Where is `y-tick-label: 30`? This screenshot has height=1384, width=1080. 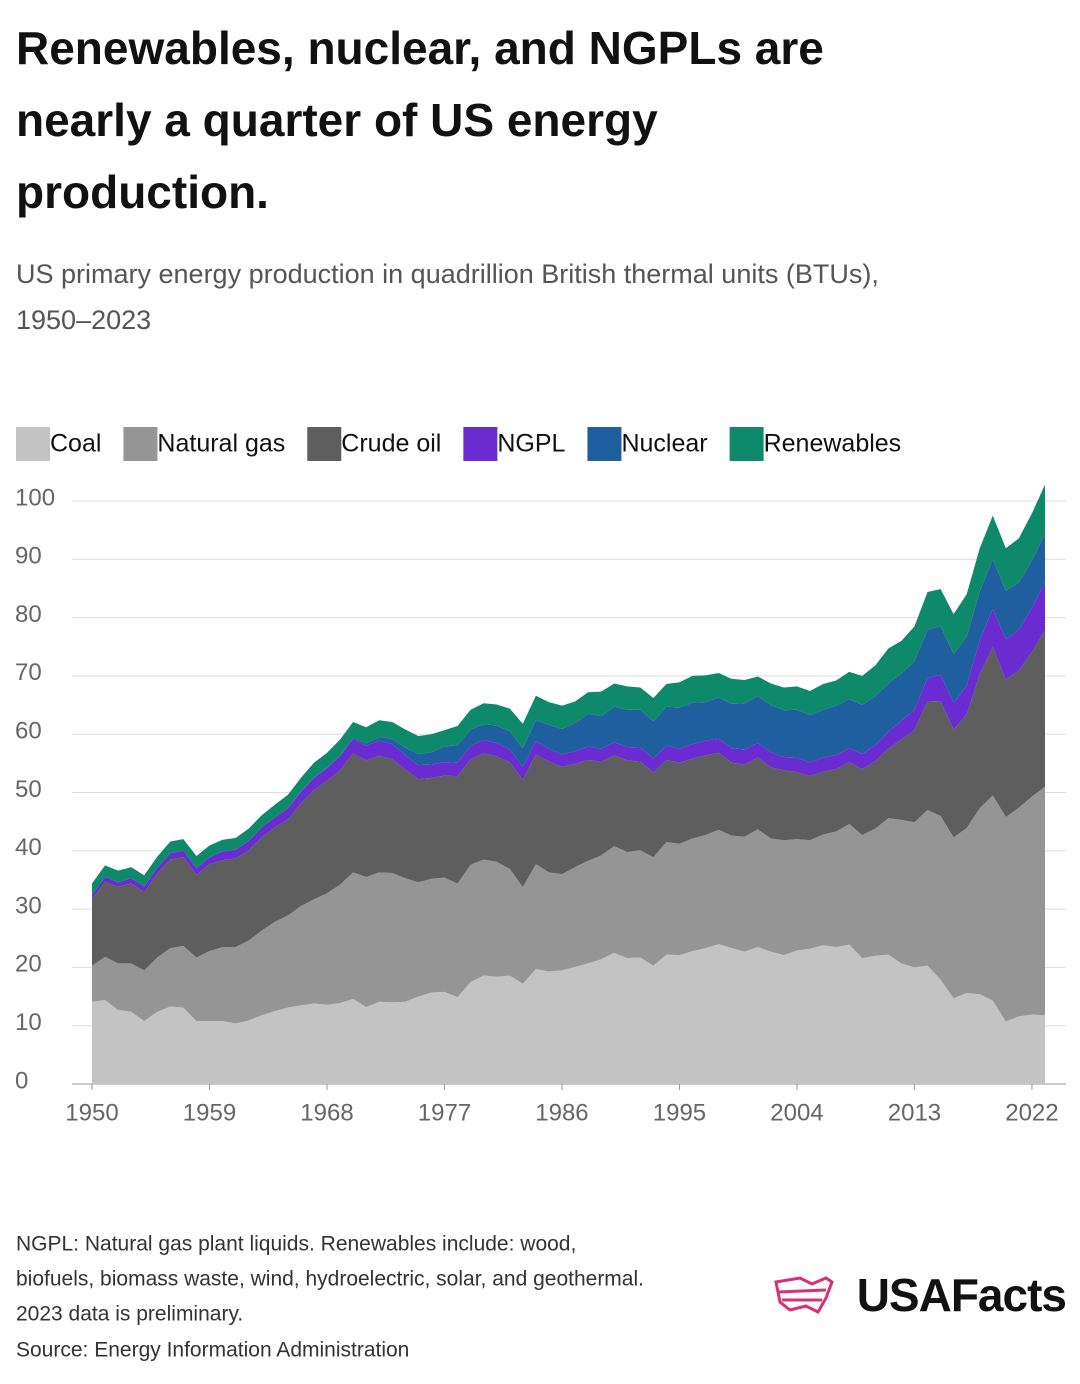
y-tick-label: 30 is located at coordinates (28, 905).